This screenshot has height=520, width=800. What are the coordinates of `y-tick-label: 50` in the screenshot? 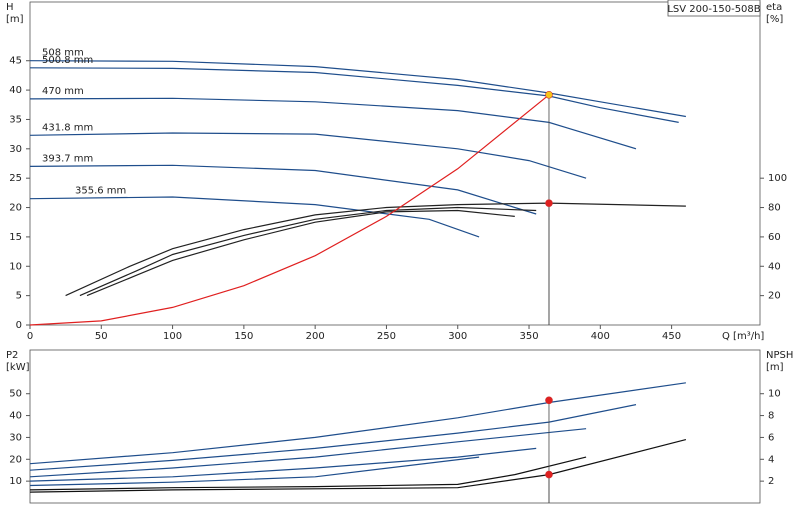 It's located at (15, 394).